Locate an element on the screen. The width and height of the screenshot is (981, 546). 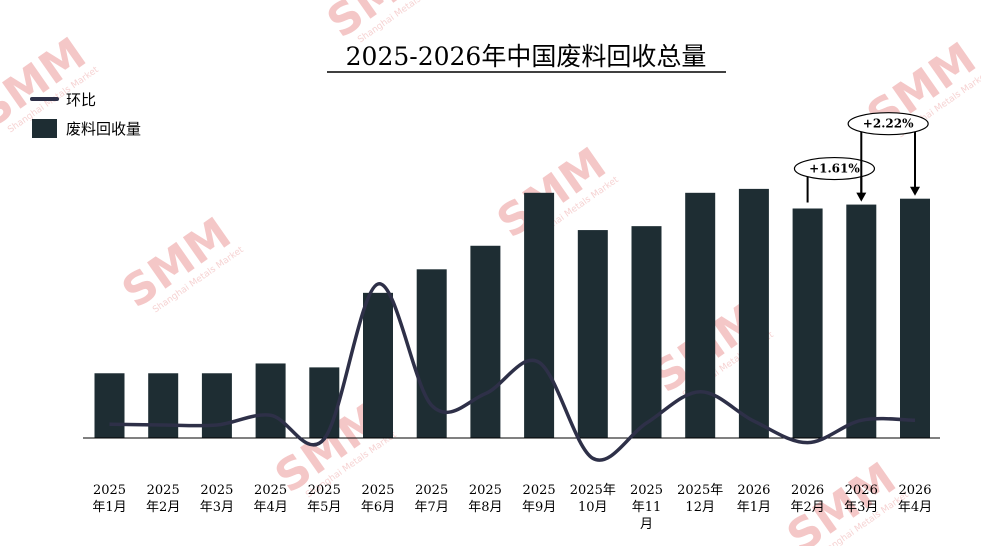
legend-label-bar: 废料回收量 is located at coordinates (103, 129).